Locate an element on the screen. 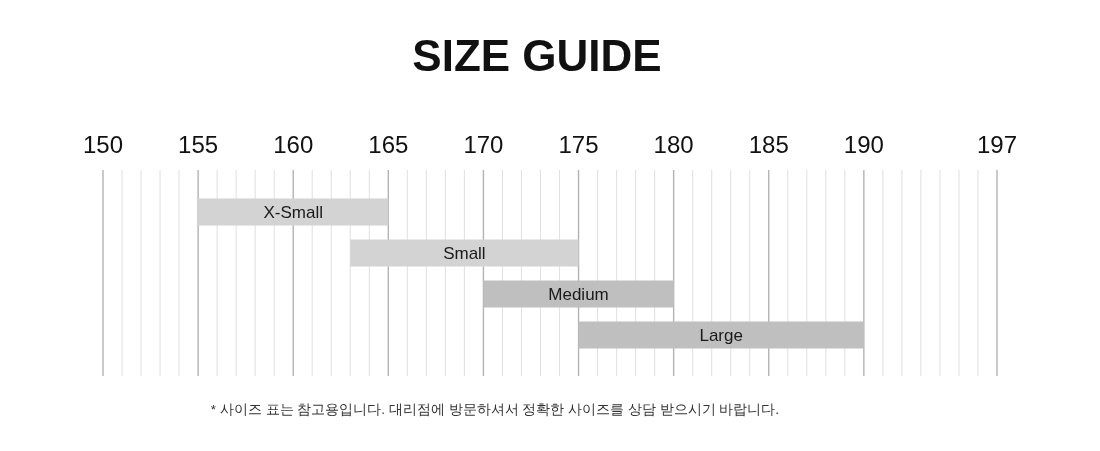 This screenshot has width=1100, height=451. category-label: Large is located at coordinates (721, 335).